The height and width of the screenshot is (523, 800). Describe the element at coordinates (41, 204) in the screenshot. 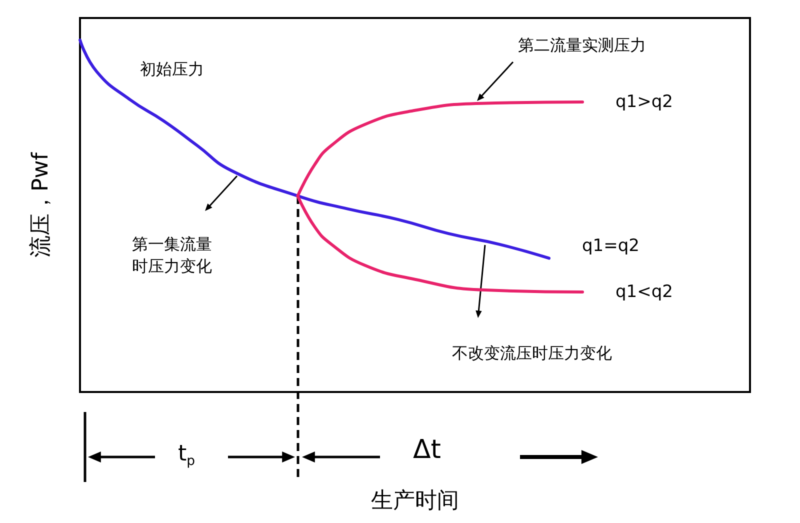

I see `y-axis-title: 流压，Pwf` at that location.